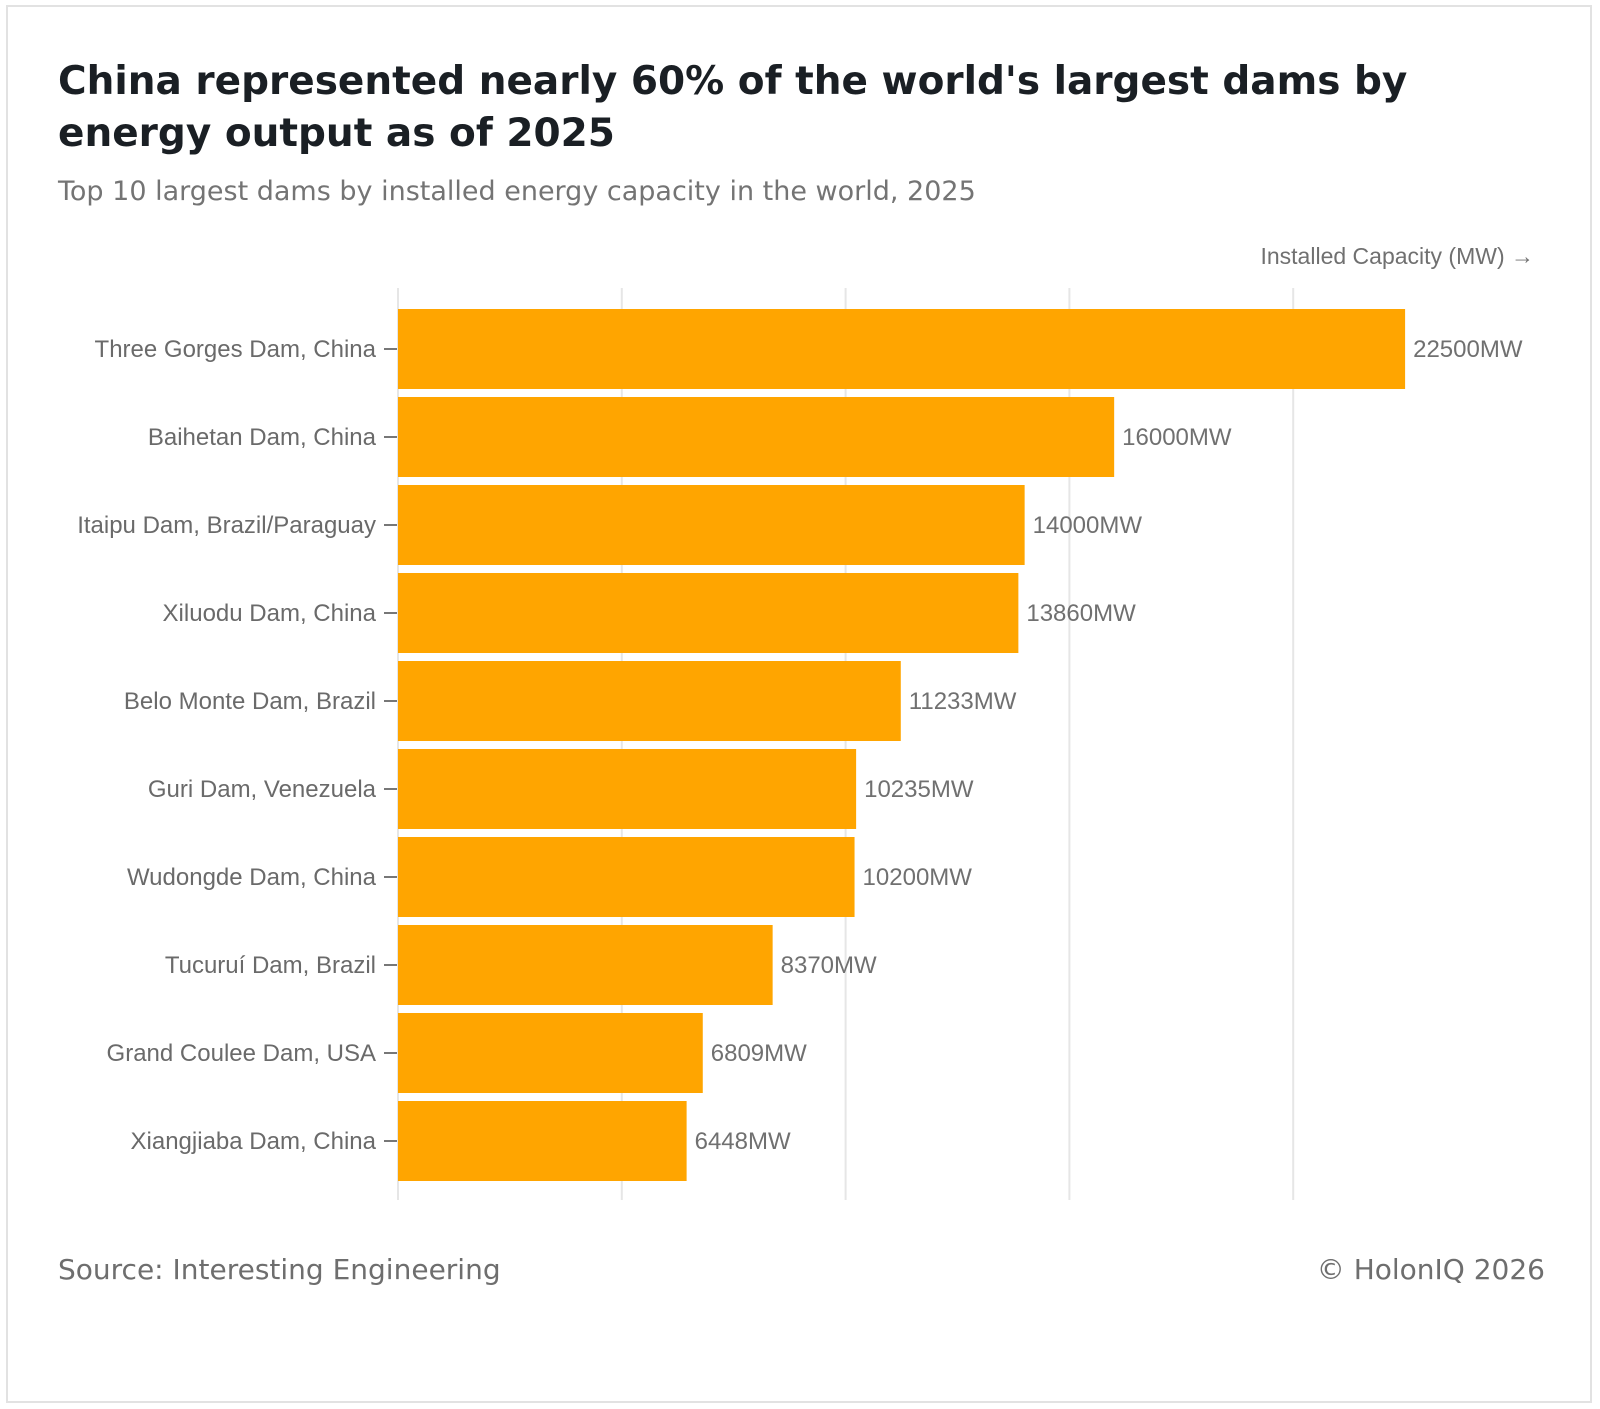 The height and width of the screenshot is (1409, 1600). I want to click on category-label: Grand Coulee Dam, USA, so click(241, 1053).